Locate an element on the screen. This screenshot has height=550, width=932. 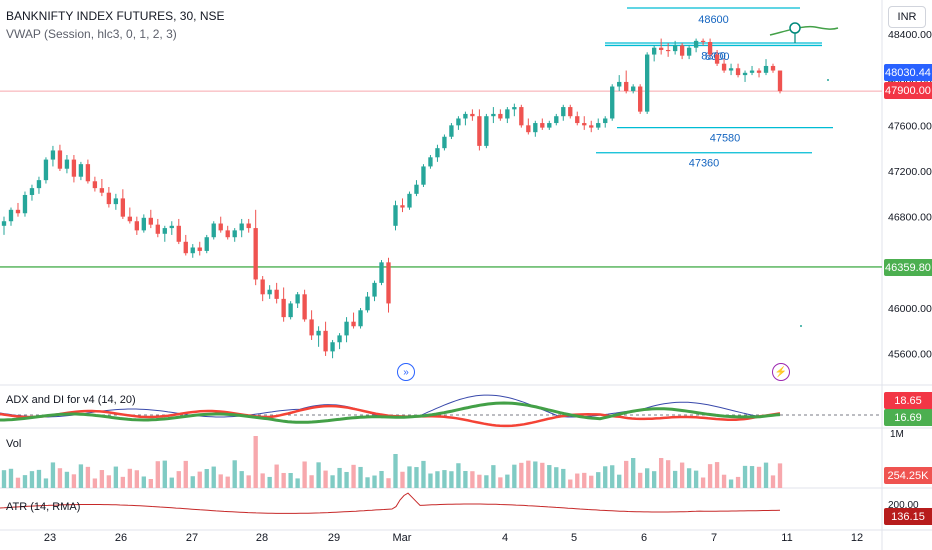
level-label-48300: 8300 is located at coordinates (713, 56).